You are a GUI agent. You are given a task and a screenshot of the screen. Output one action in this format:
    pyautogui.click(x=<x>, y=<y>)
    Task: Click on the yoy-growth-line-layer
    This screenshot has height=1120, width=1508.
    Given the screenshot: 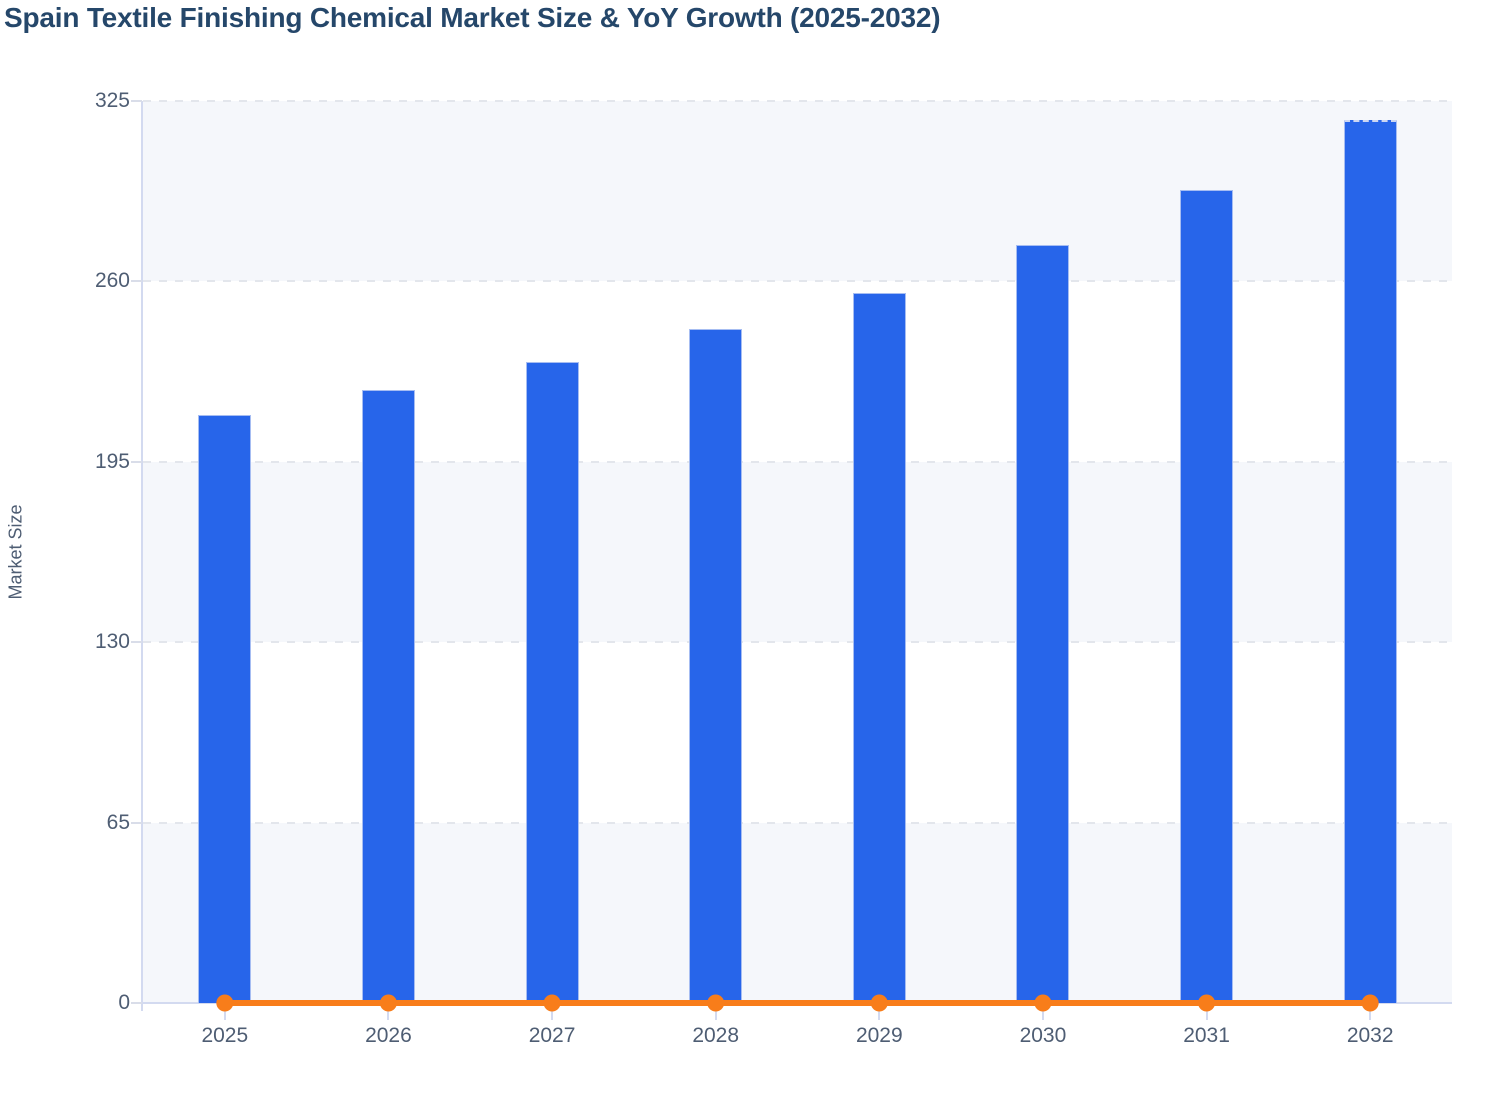 What is the action you would take?
    pyautogui.click(x=797, y=1003)
    